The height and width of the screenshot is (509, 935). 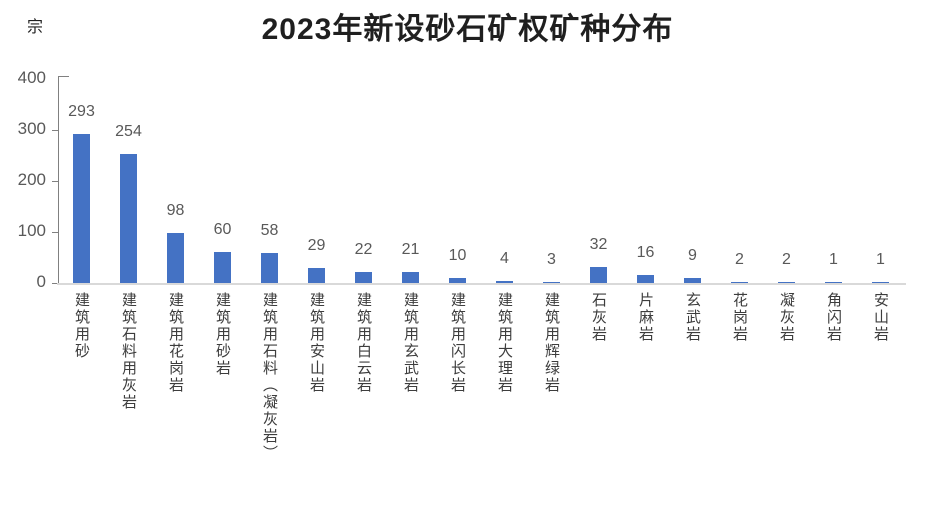 I want to click on bar-value-label: 9, so click(x=692, y=256).